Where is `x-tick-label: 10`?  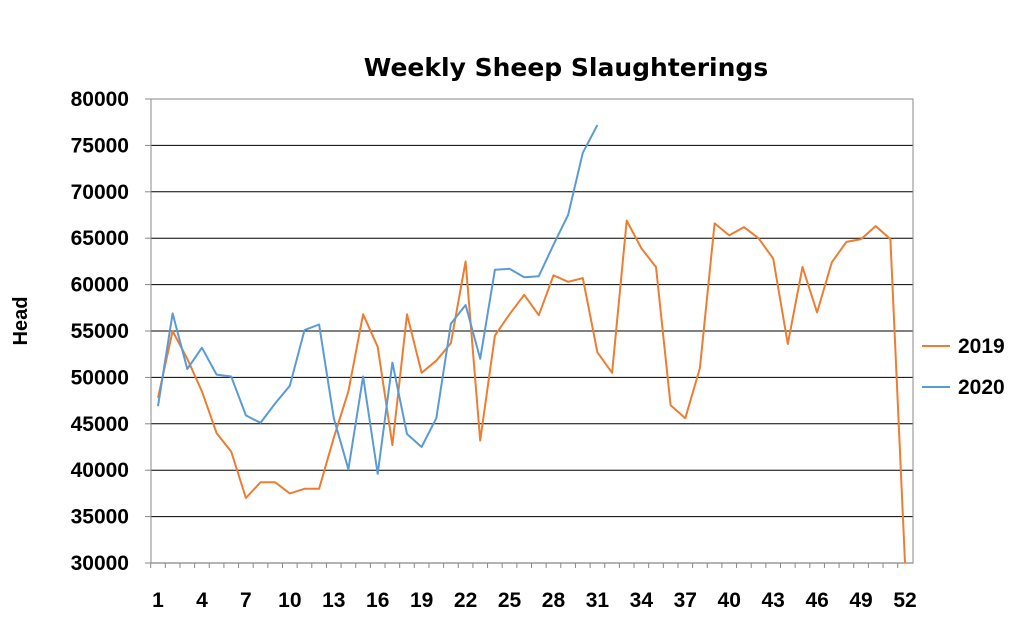 x-tick-label: 10 is located at coordinates (289, 600).